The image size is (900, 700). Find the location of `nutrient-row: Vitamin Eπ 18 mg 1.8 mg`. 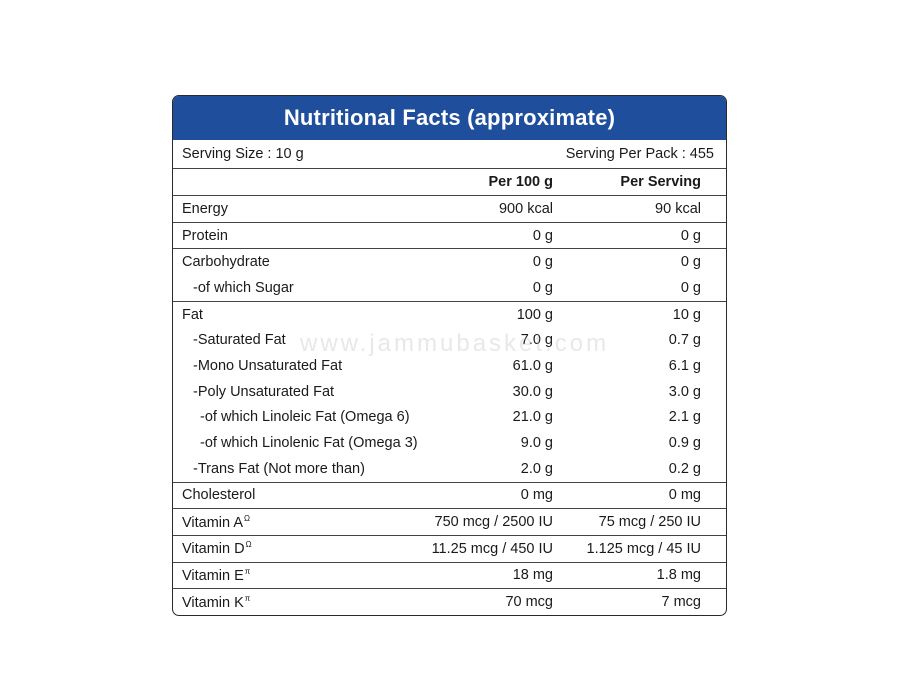

nutrient-row: Vitamin Eπ 18 mg 1.8 mg is located at coordinates (449, 576).